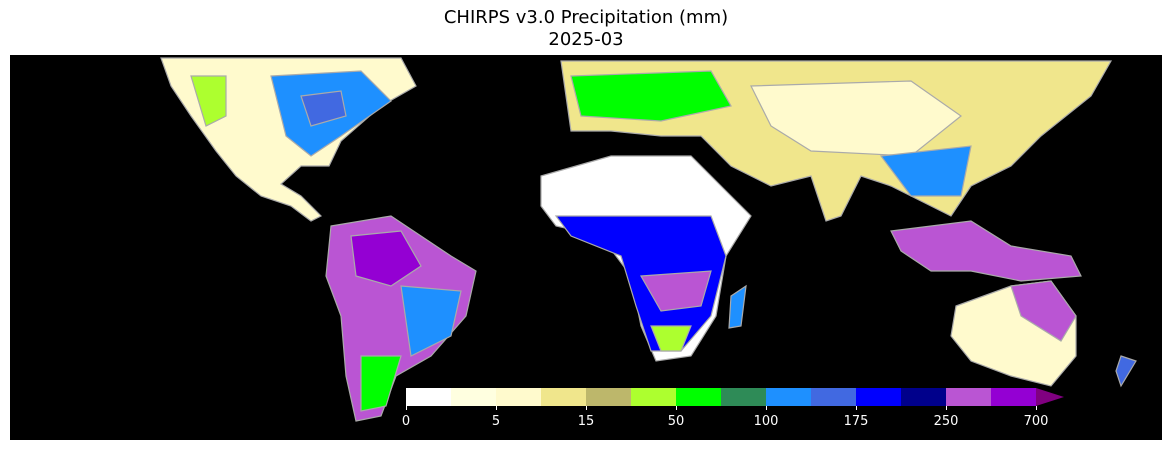  I want to click on maritime-se-asia, so click(986, 251).